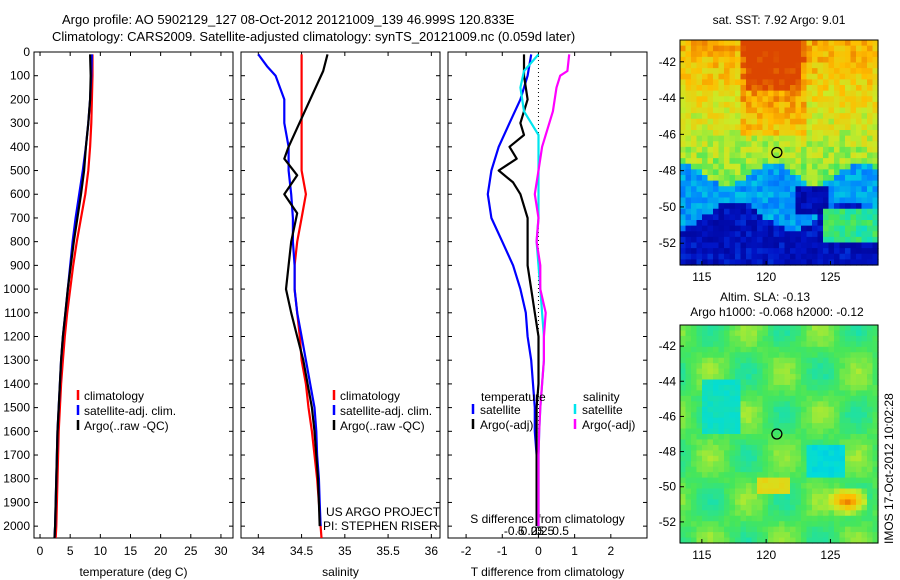  What do you see at coordinates (513, 397) in the screenshot?
I see `legend-header-temperature: temperature` at bounding box center [513, 397].